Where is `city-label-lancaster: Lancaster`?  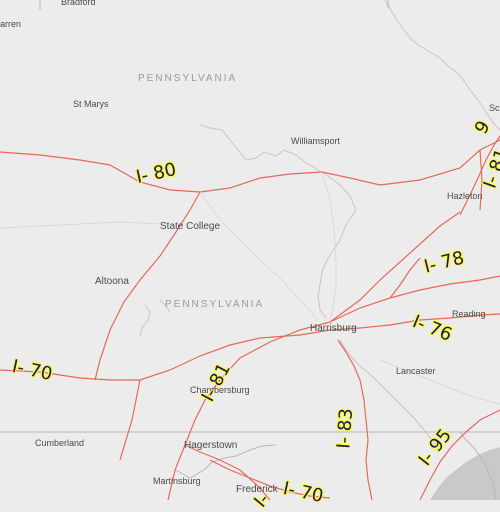 city-label-lancaster: Lancaster is located at coordinates (416, 371).